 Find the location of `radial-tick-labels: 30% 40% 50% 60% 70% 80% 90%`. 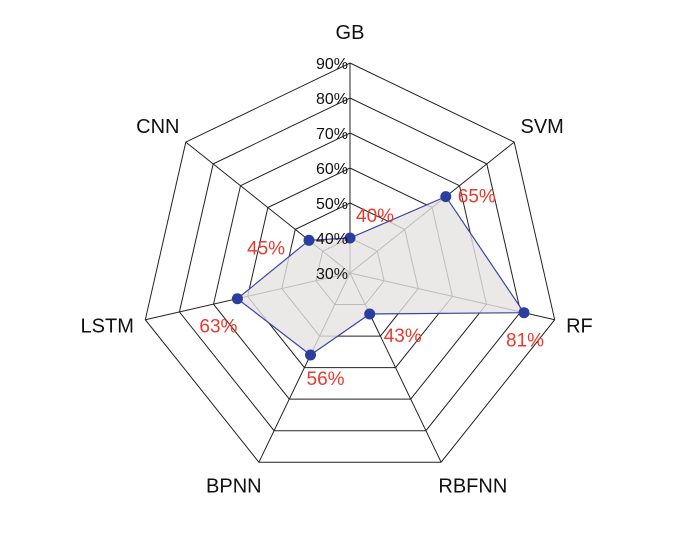

radial-tick-labels: 30% 40% 50% 60% 70% 80% 90% is located at coordinates (332, 169).